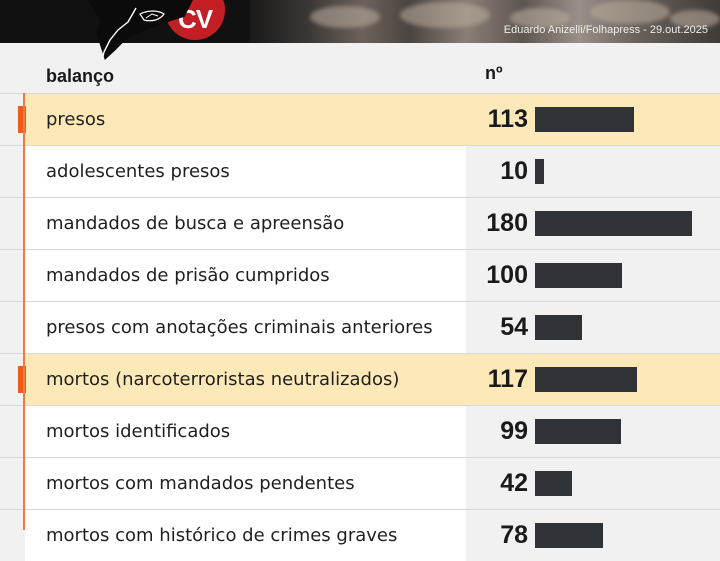  What do you see at coordinates (24, 311) in the screenshot?
I see `timeline-line` at bounding box center [24, 311].